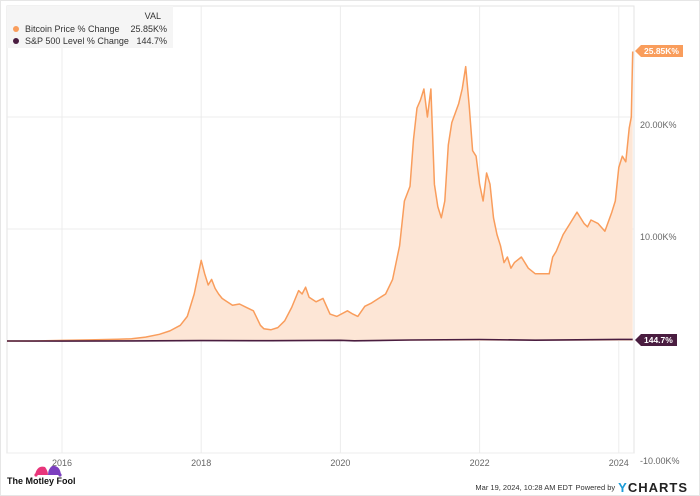 Image resolution: width=700 pixels, height=496 pixels. What do you see at coordinates (16, 41) in the screenshot?
I see `sp500-dot-icon` at bounding box center [16, 41].